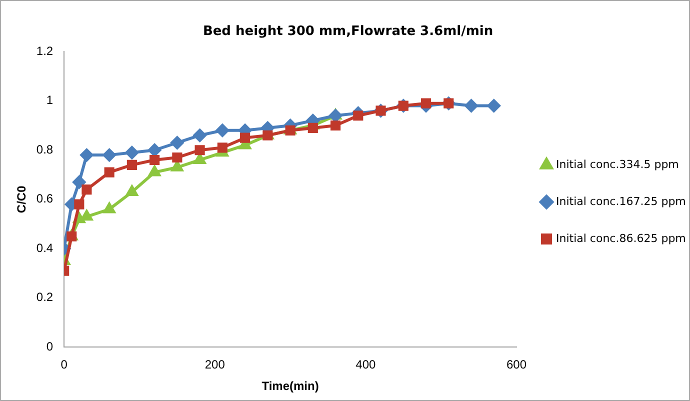 This screenshot has height=401, width=690. I want to click on x-tick-label: 600, so click(516, 365).